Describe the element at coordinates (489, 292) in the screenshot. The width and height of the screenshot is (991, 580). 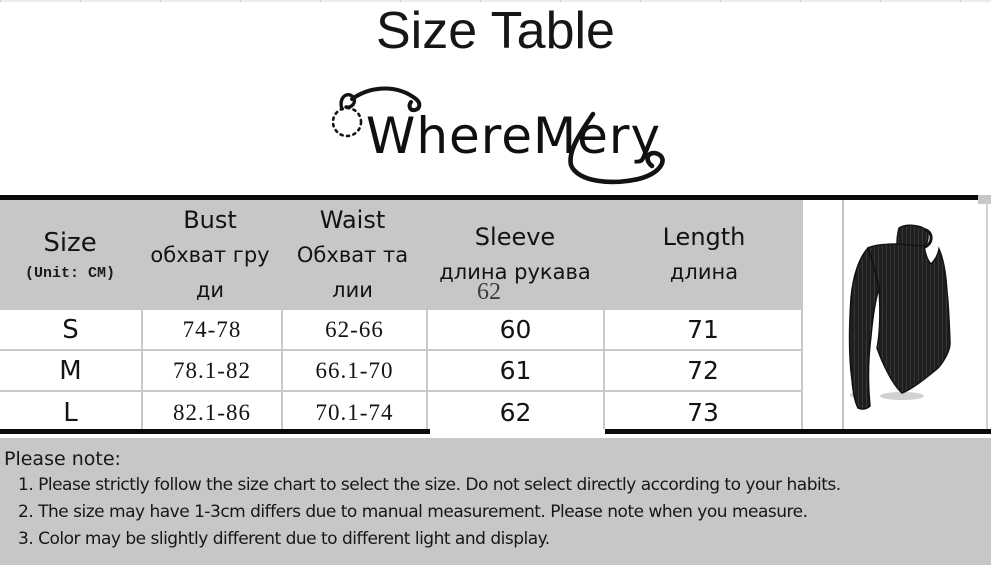
I see `stray-overlapped-value: 62` at that location.